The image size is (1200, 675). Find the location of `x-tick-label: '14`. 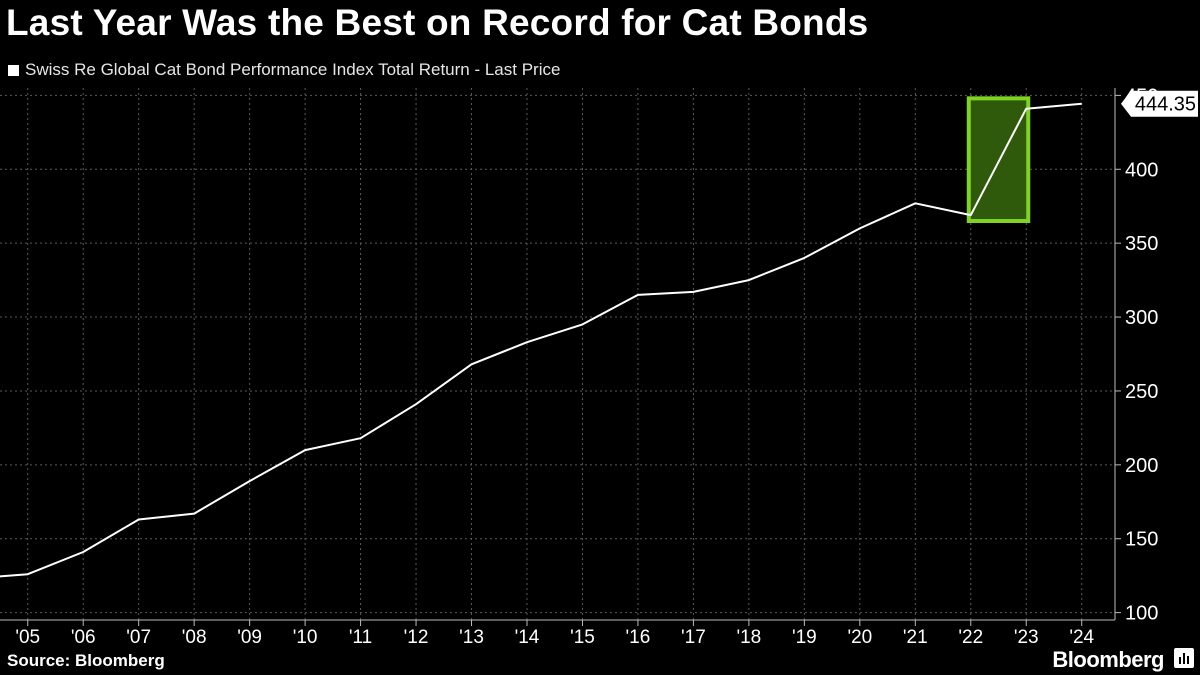

x-tick-label: '14 is located at coordinates (527, 637).